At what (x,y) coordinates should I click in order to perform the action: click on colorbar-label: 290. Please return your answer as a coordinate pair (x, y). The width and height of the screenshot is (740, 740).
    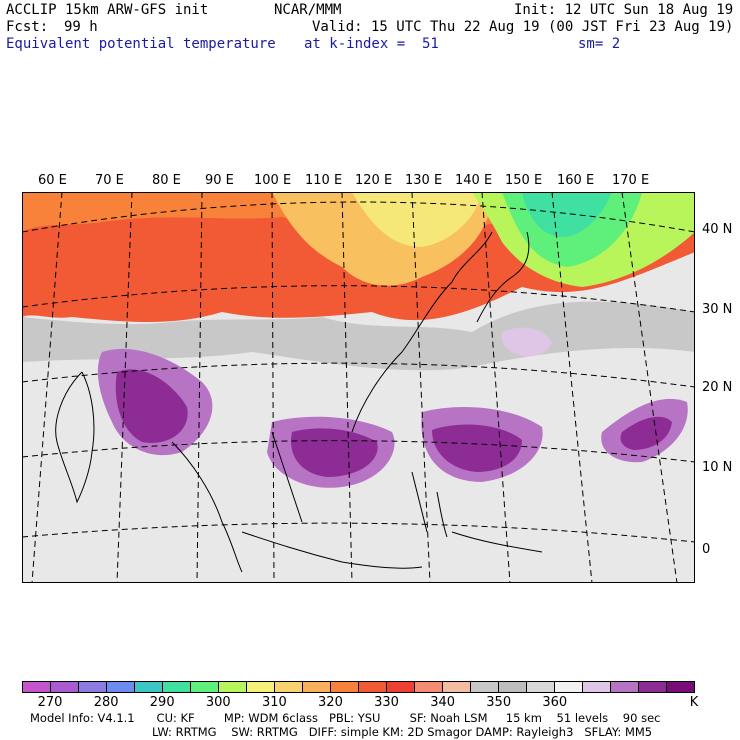
    Looking at the image, I should click on (162, 702).